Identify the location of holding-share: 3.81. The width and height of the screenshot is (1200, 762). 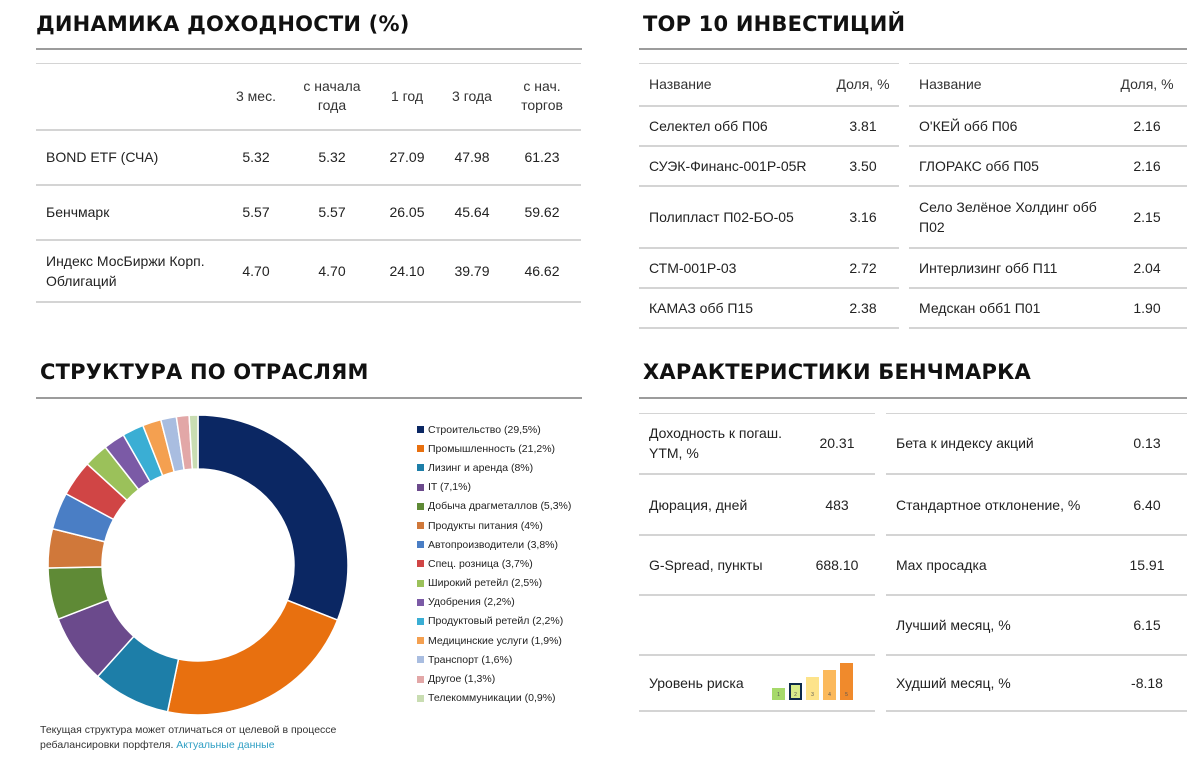
(863, 125).